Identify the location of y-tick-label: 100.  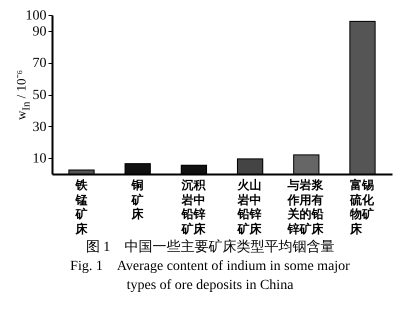
(36, 16).